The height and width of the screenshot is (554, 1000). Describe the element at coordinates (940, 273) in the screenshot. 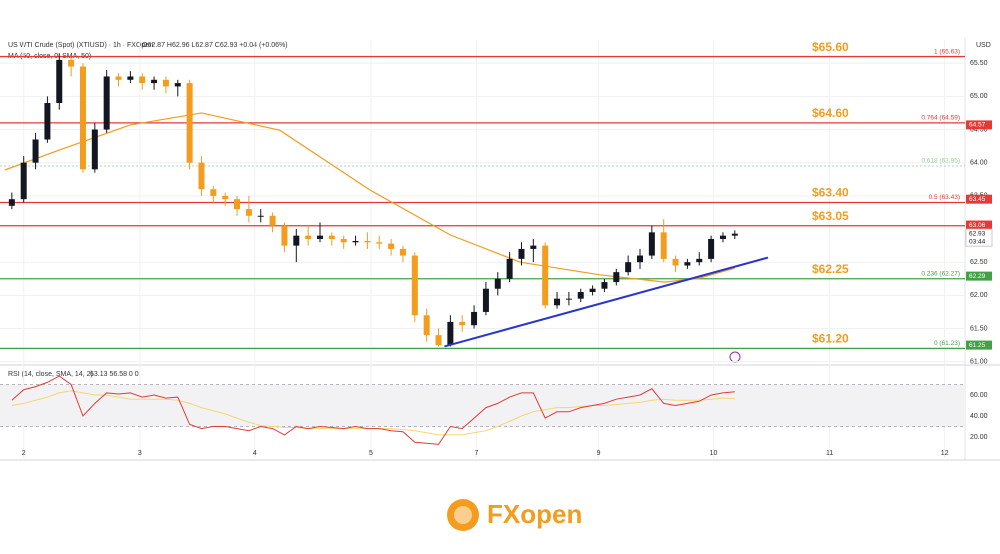

I see `fib-label: 0.236 (62.27)` at that location.